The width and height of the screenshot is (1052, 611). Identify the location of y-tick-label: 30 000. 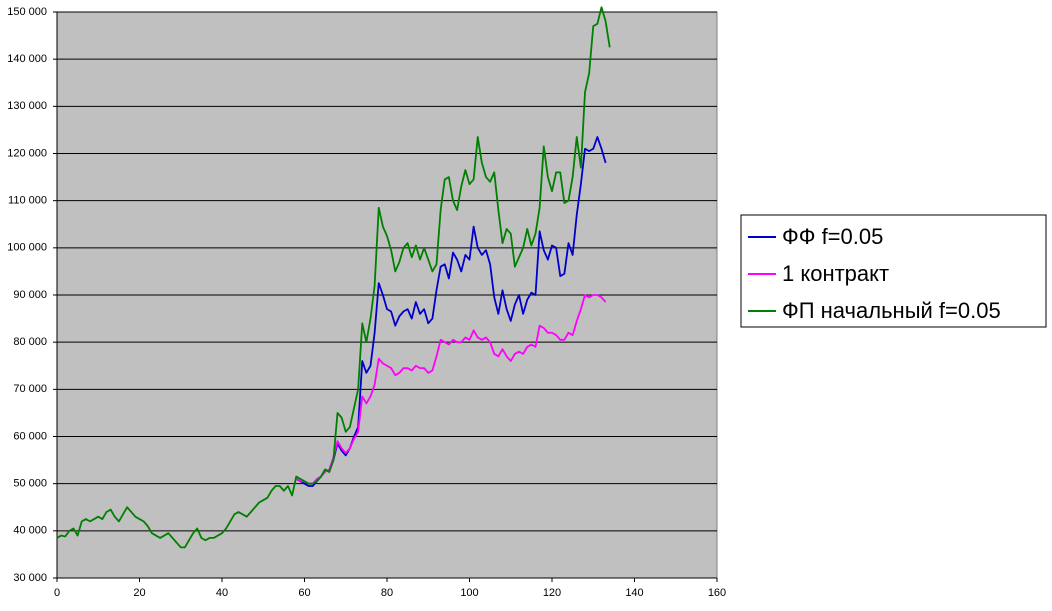
(30, 578).